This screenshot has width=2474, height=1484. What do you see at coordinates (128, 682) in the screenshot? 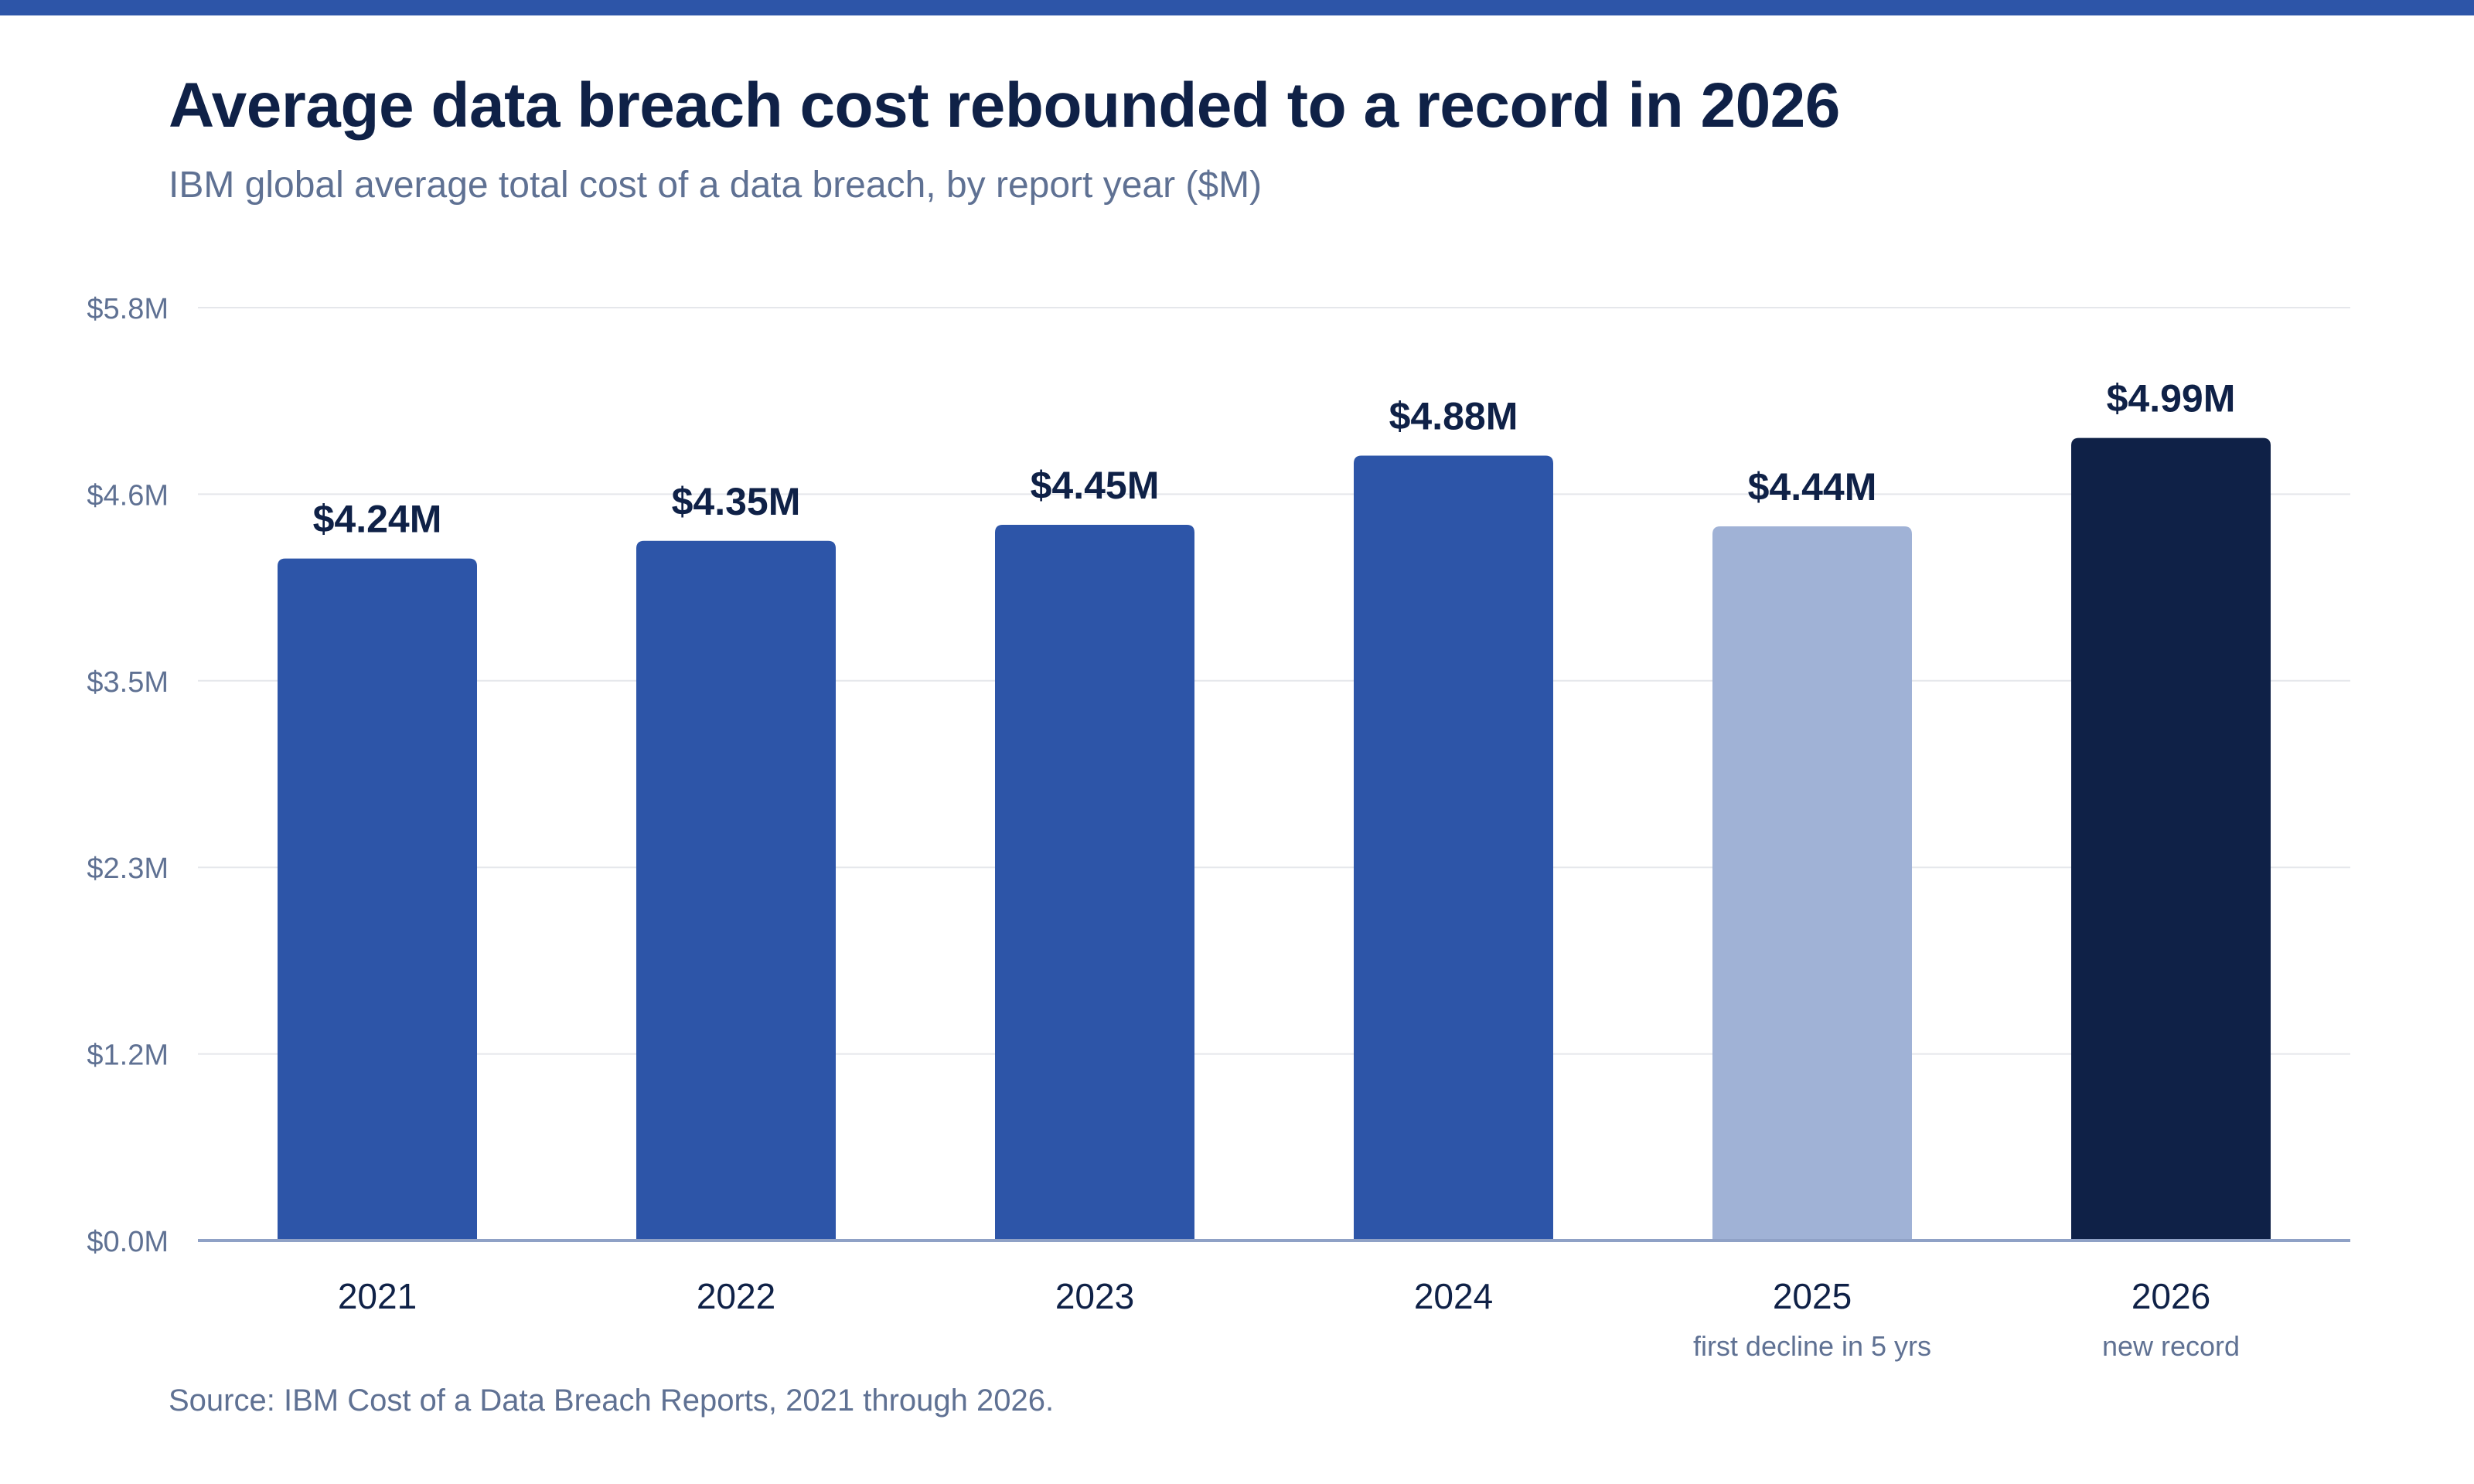
I see `y-tick-label: $3.5M` at bounding box center [128, 682].